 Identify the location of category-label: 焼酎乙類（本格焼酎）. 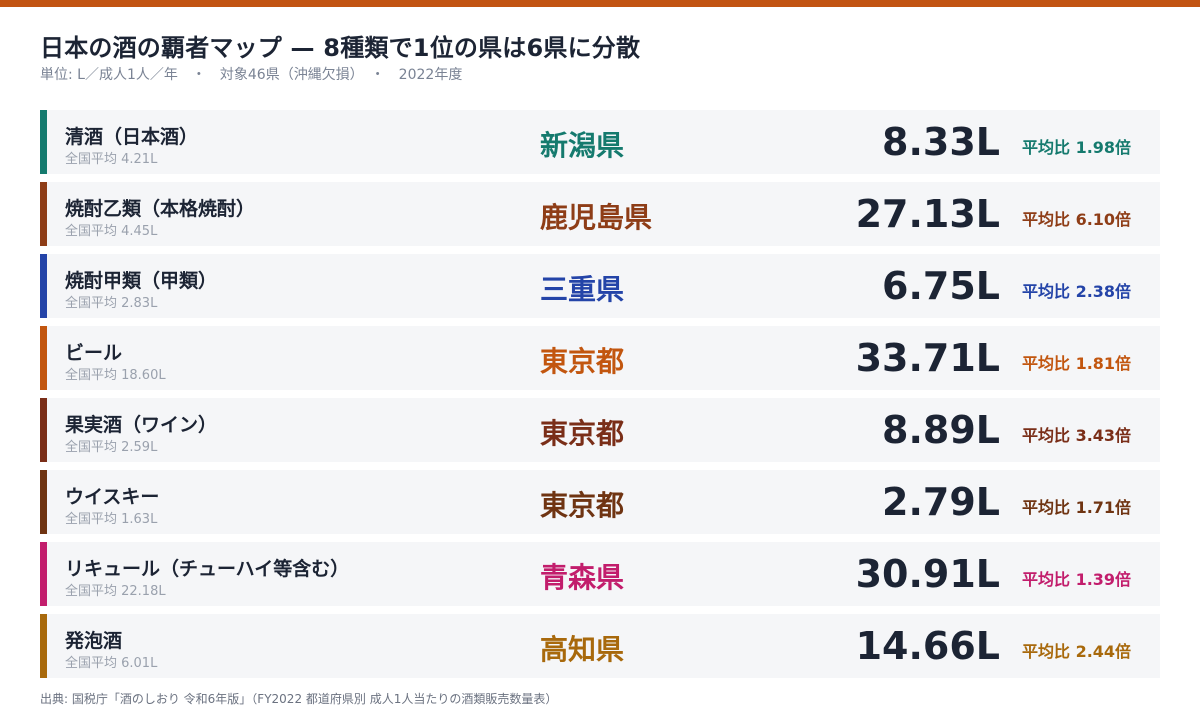
(160, 209).